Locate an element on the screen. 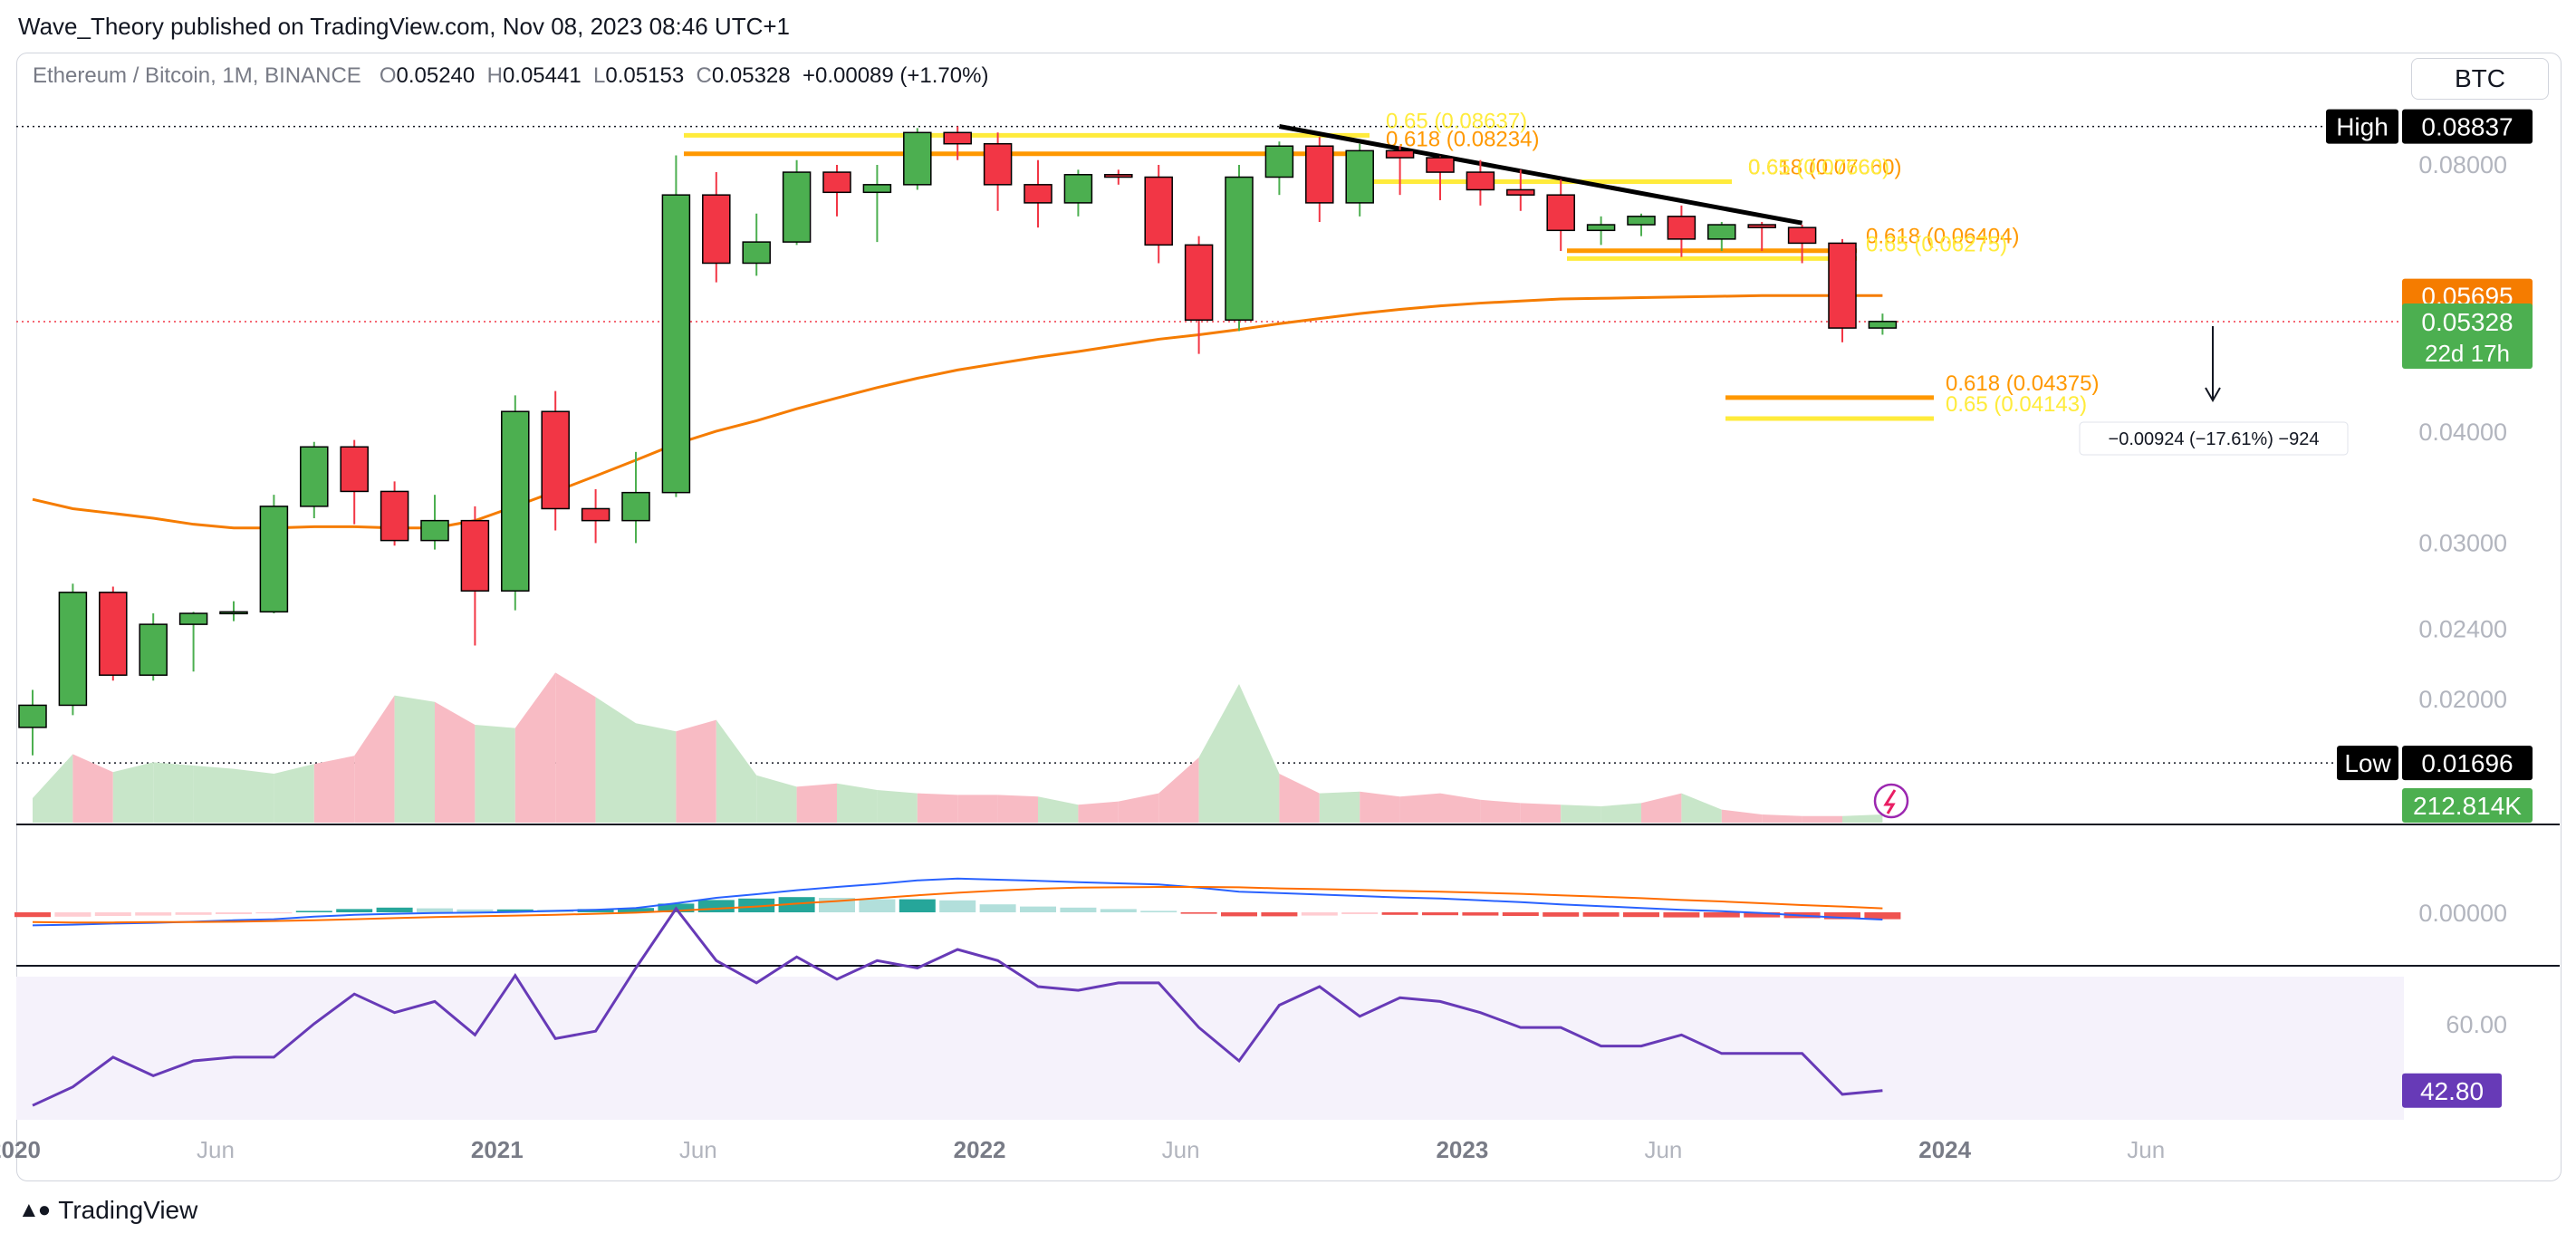  close-label: C is located at coordinates (704, 75).